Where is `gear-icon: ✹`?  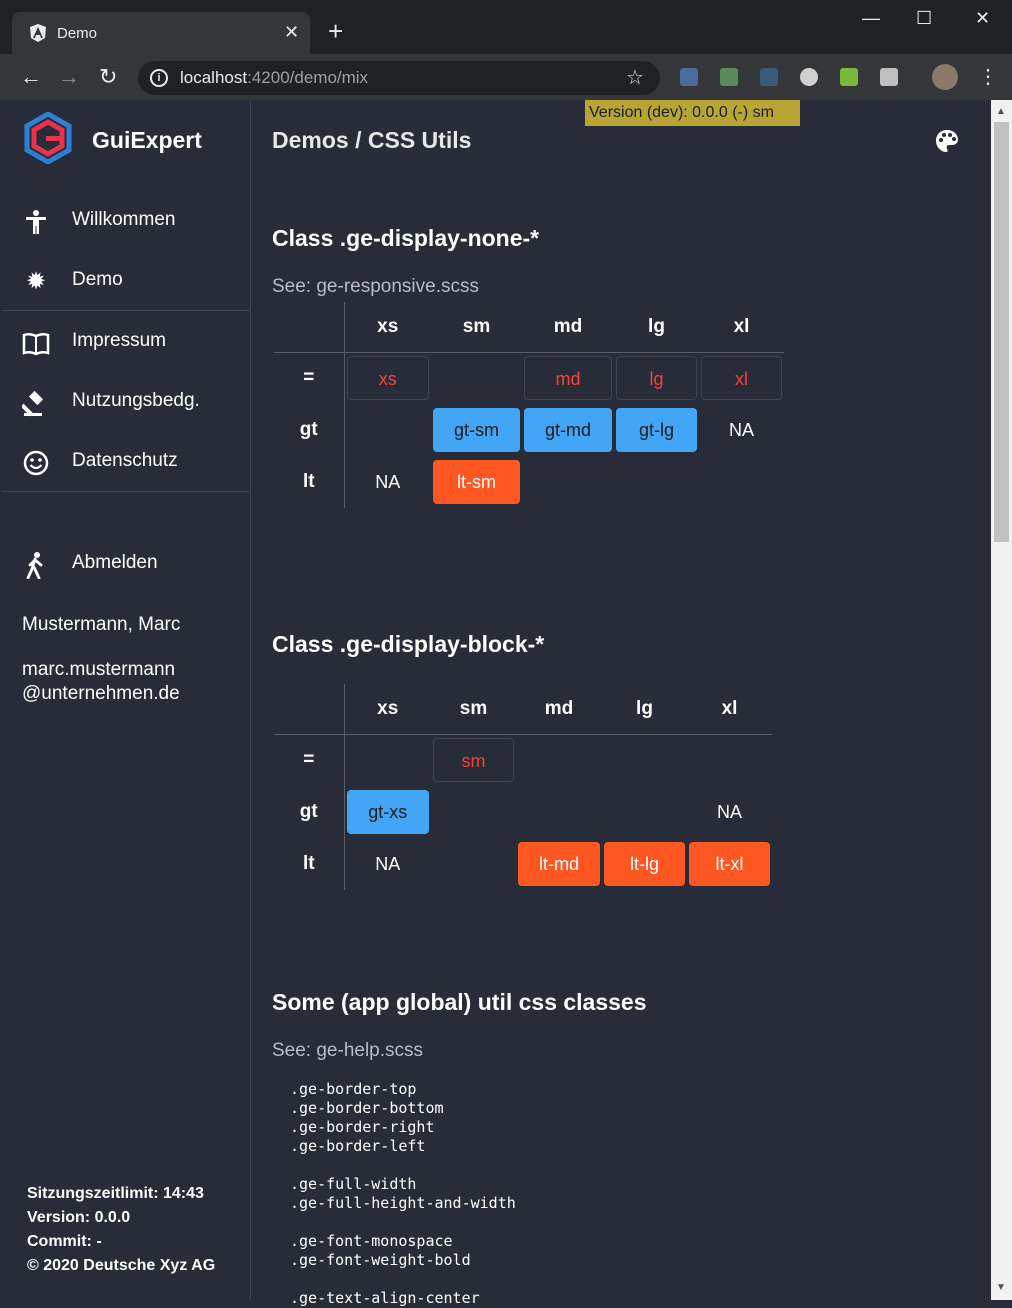 gear-icon: ✹ is located at coordinates (36, 281).